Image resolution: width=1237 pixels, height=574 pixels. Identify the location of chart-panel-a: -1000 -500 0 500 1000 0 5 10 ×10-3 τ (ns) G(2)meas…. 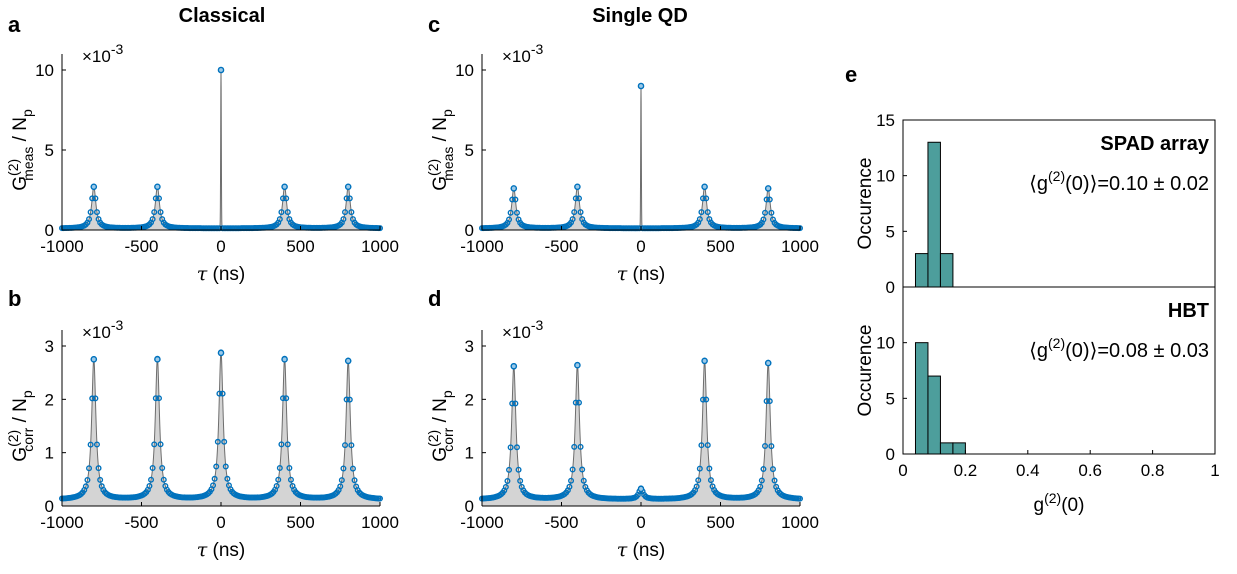
(202, 163).